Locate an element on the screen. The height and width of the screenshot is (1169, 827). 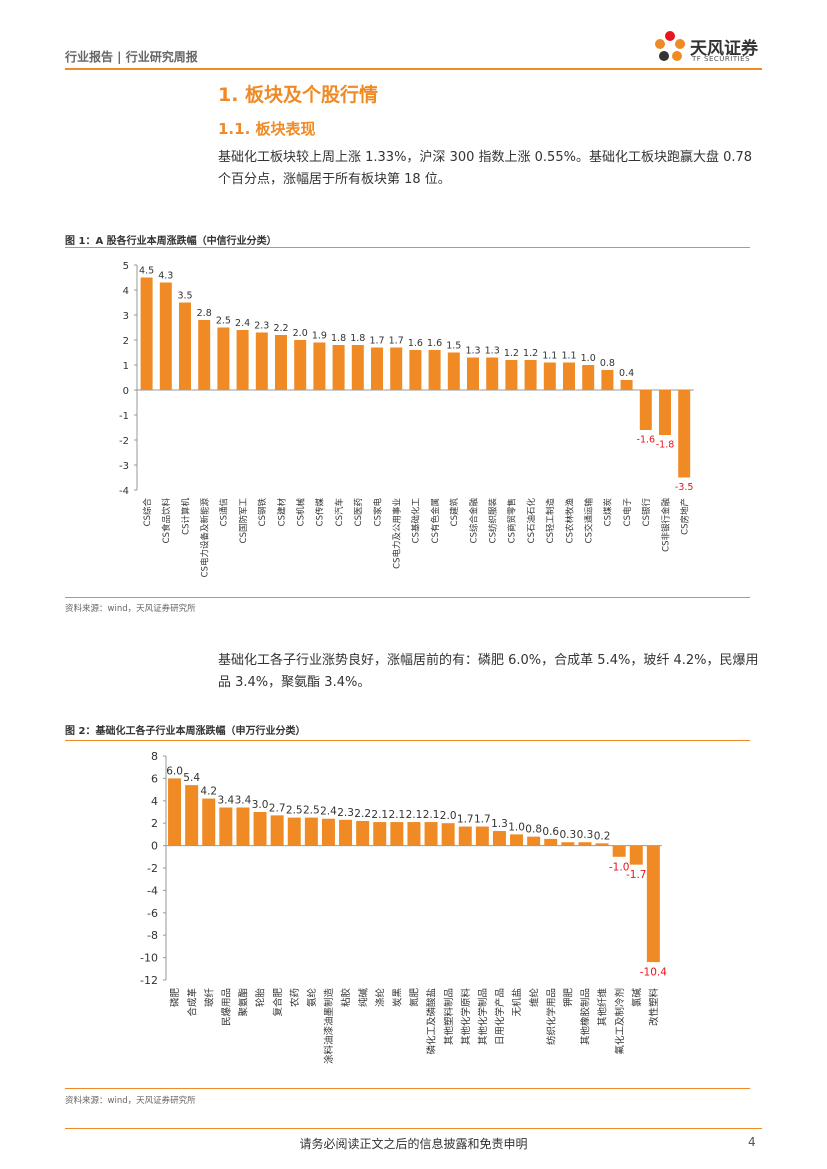
category-label: CS钢铁 is located at coordinates (262, 512).